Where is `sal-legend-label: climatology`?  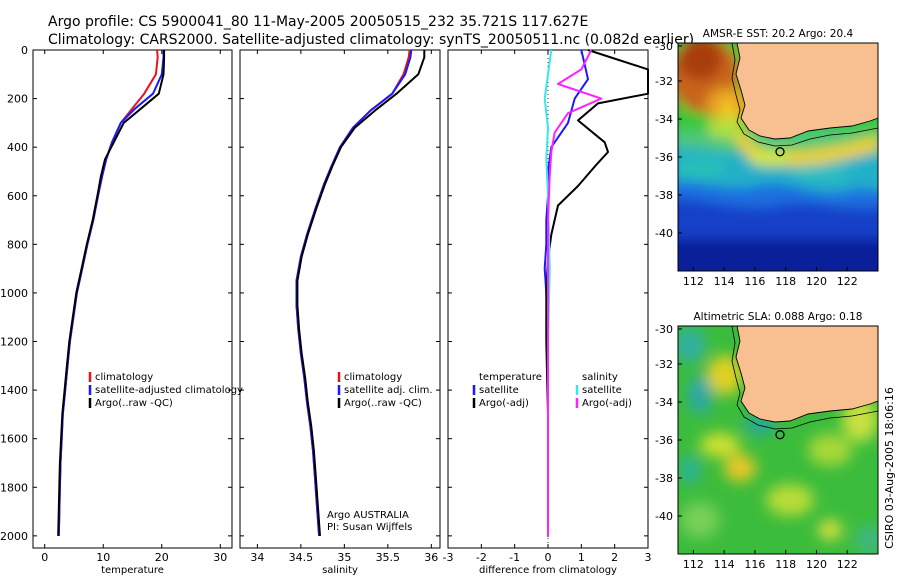 sal-legend-label: climatology is located at coordinates (373, 377).